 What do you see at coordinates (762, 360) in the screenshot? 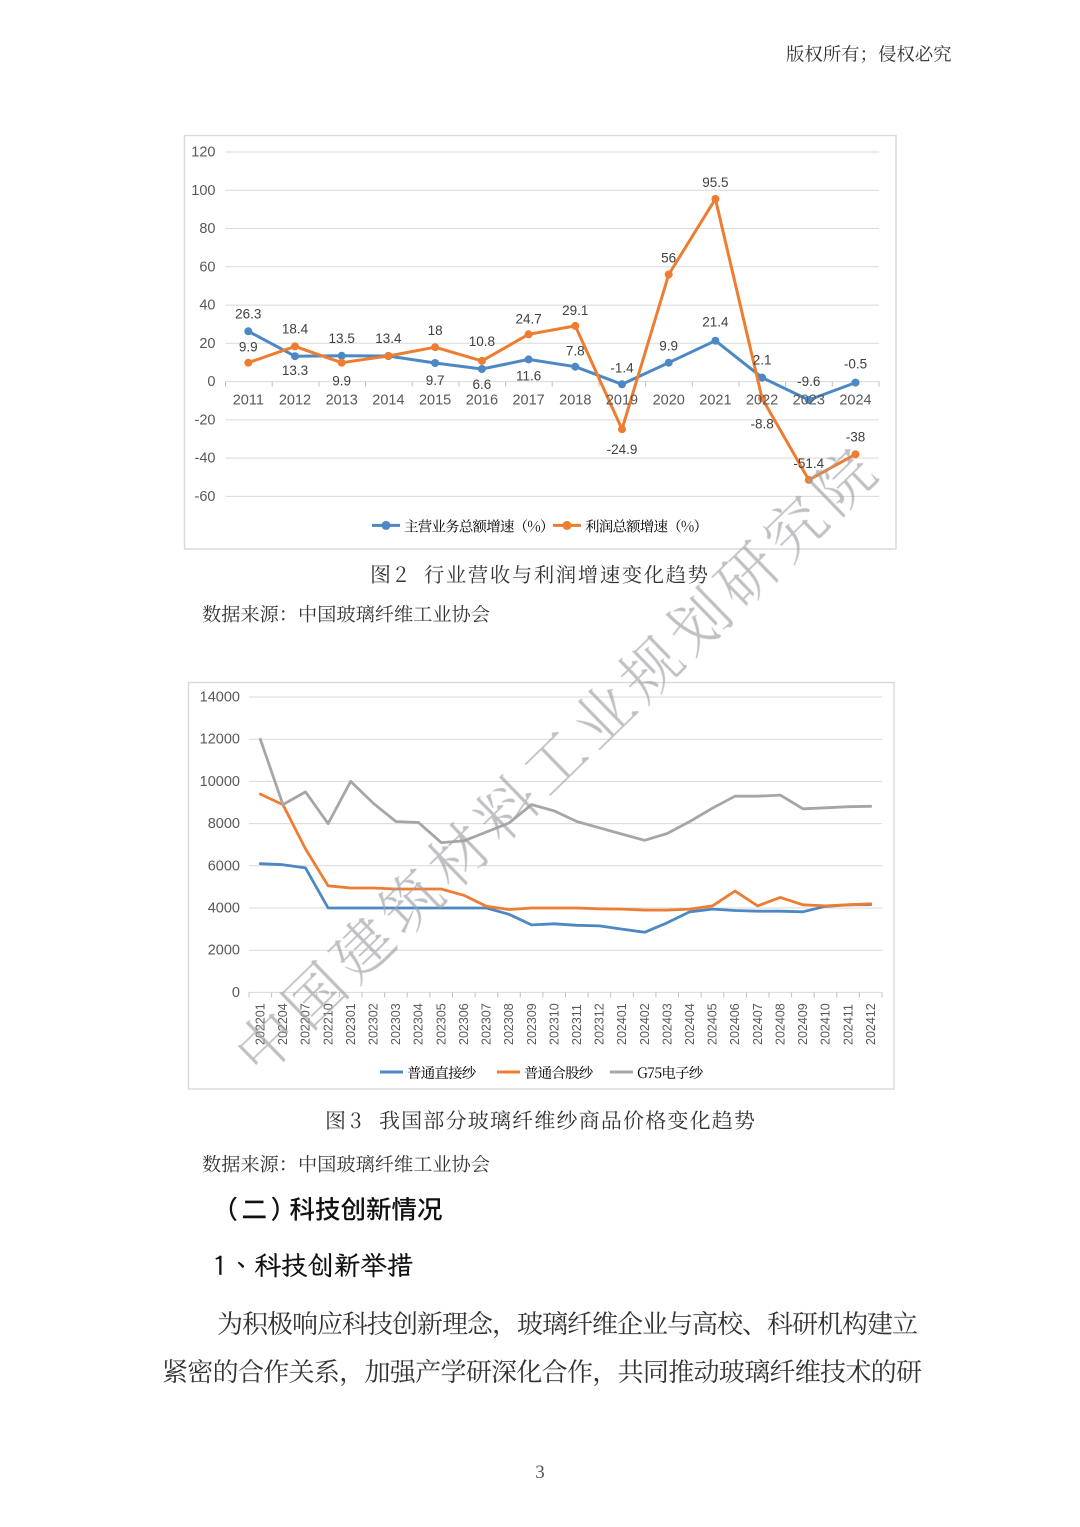
I see `svg-text: 2.1` at bounding box center [762, 360].